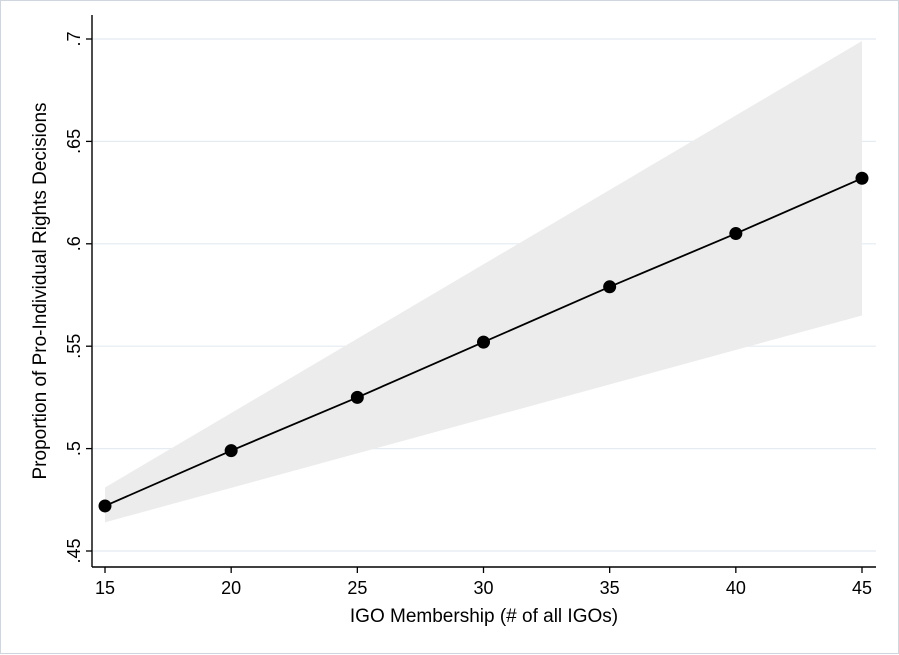 The height and width of the screenshot is (655, 899). Describe the element at coordinates (231, 588) in the screenshot. I see `x-tick-label-1: 20` at that location.